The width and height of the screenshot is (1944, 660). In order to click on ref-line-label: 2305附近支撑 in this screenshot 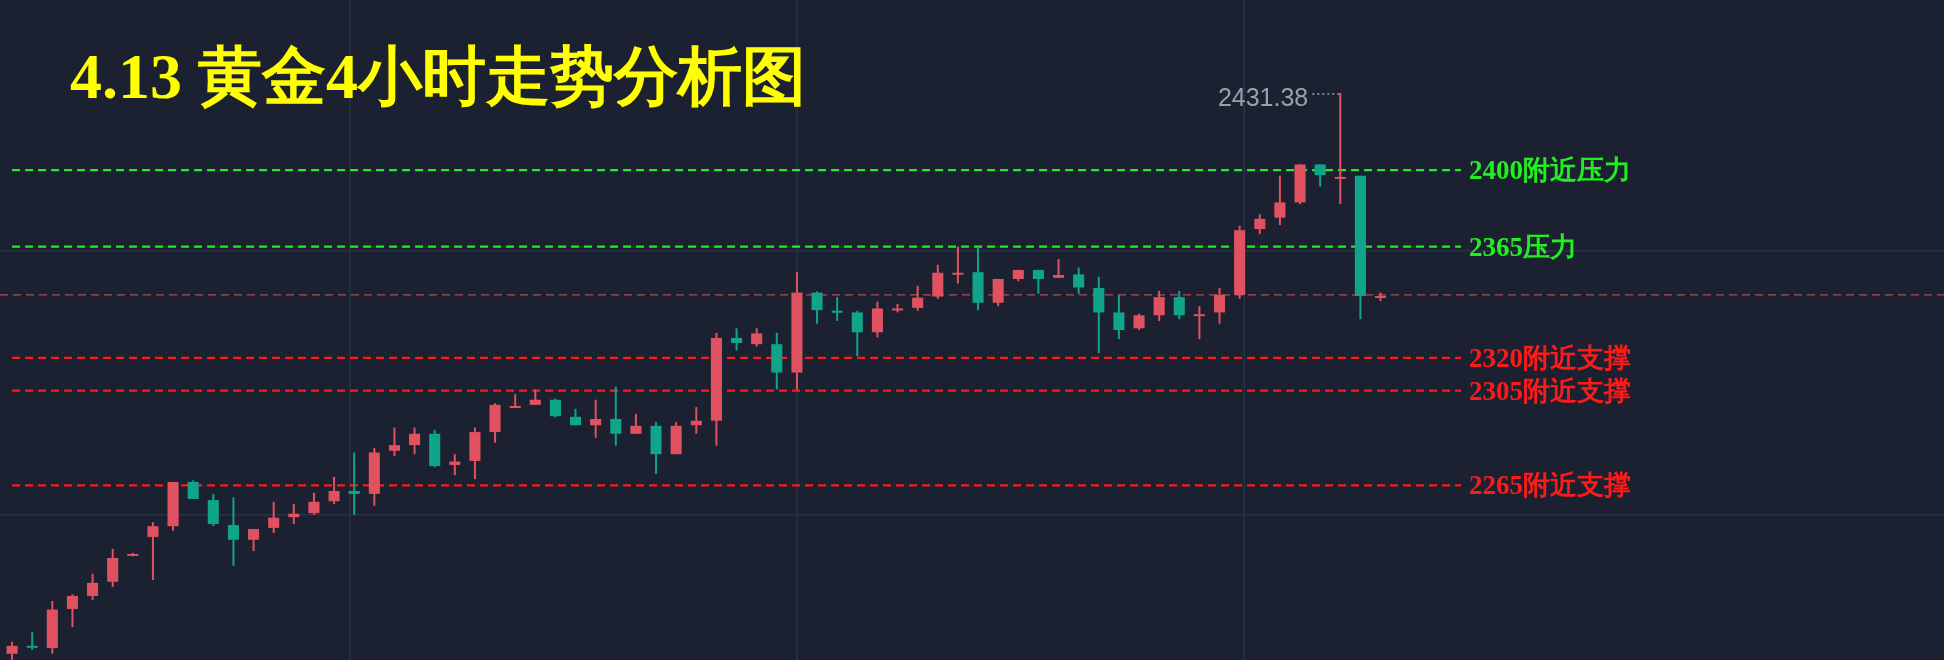, I will do `click(1550, 390)`.